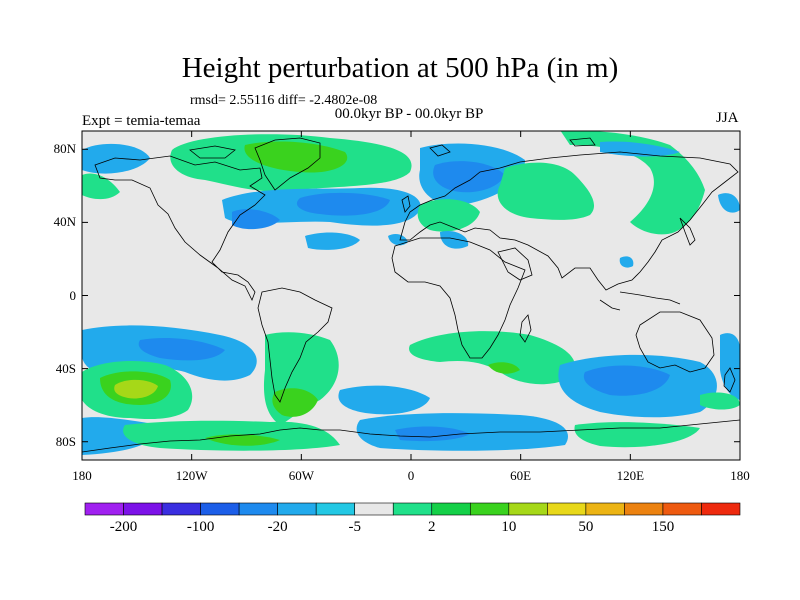  I want to click on lon-label: 60E, so click(521, 475).